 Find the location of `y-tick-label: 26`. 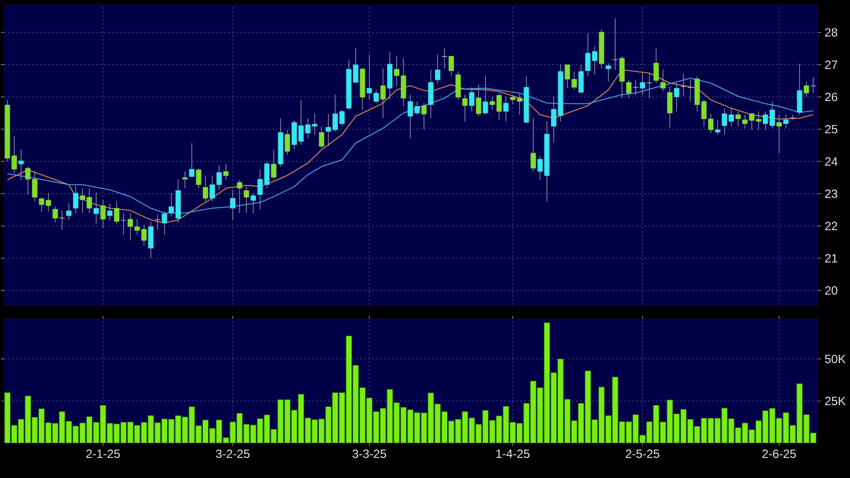

y-tick-label: 26 is located at coordinates (831, 97).